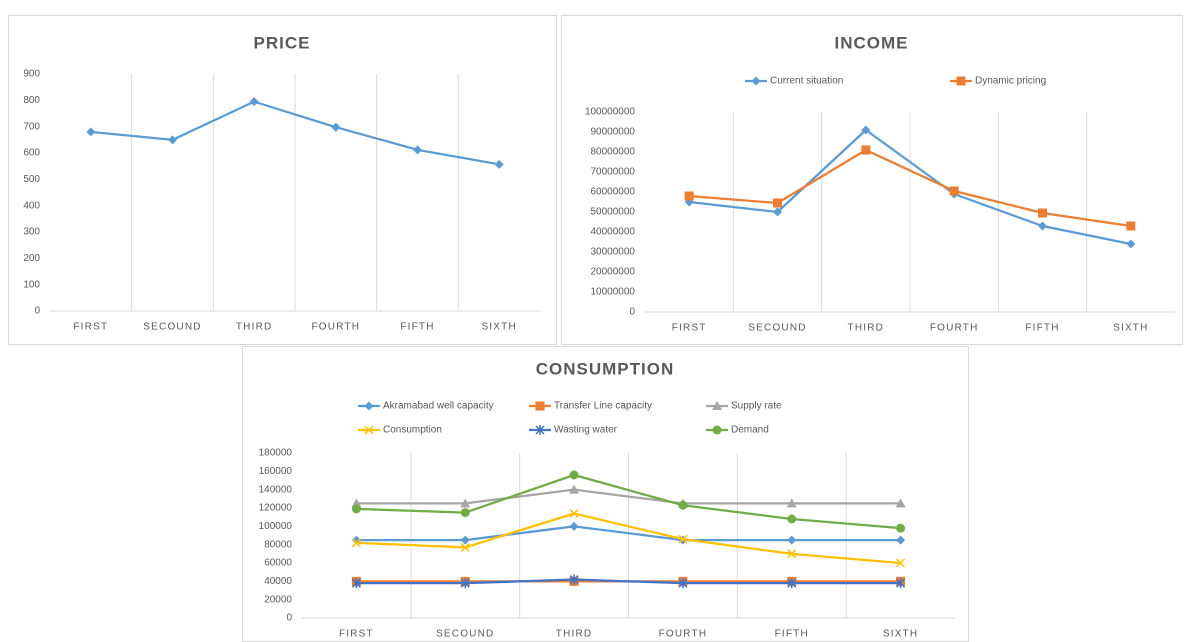 The width and height of the screenshot is (1184, 642). What do you see at coordinates (750, 430) in the screenshot?
I see `legend-label: Demand` at bounding box center [750, 430].